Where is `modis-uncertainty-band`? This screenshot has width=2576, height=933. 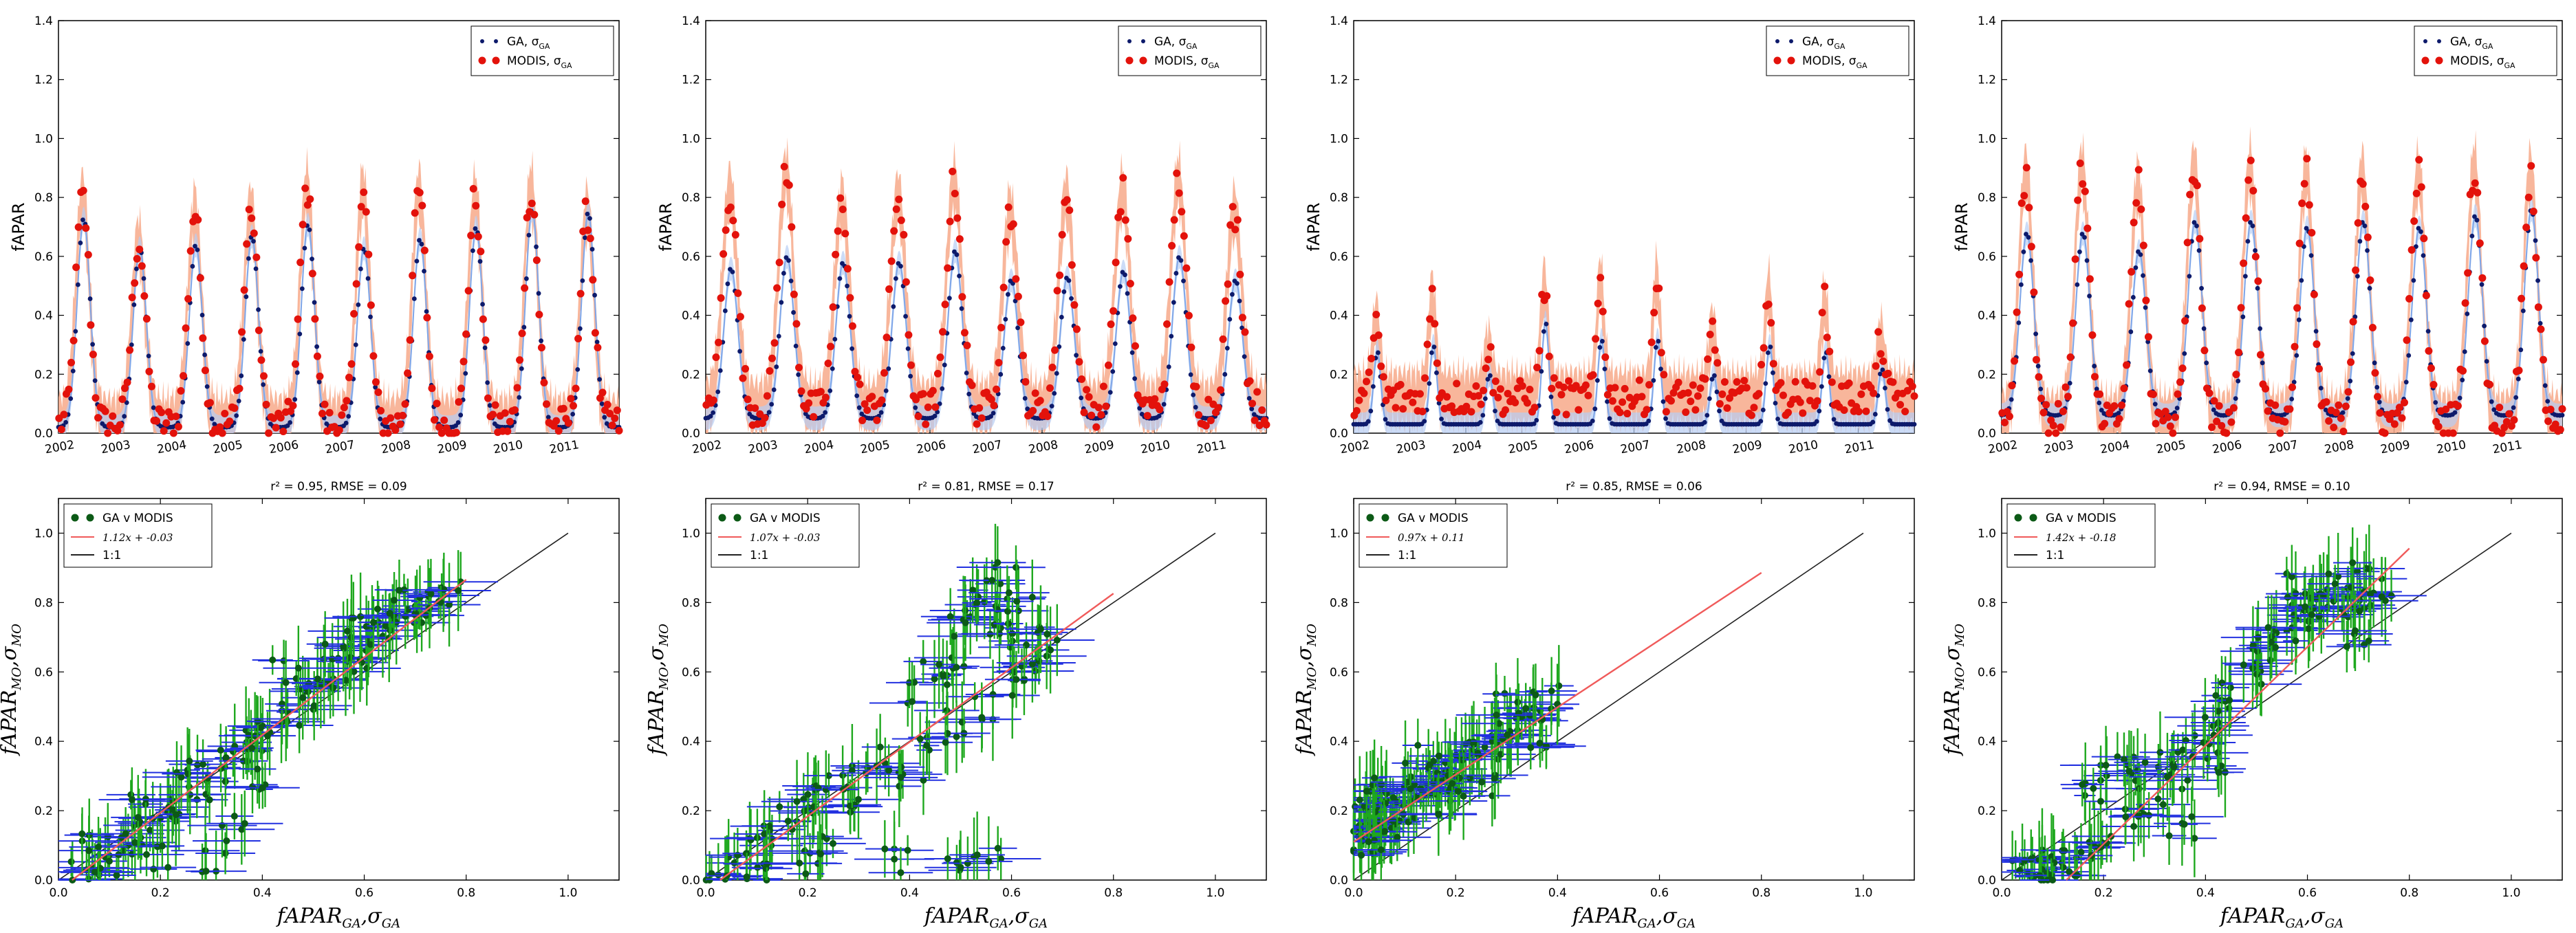
modis-uncertainty-band is located at coordinates (2282, 280).